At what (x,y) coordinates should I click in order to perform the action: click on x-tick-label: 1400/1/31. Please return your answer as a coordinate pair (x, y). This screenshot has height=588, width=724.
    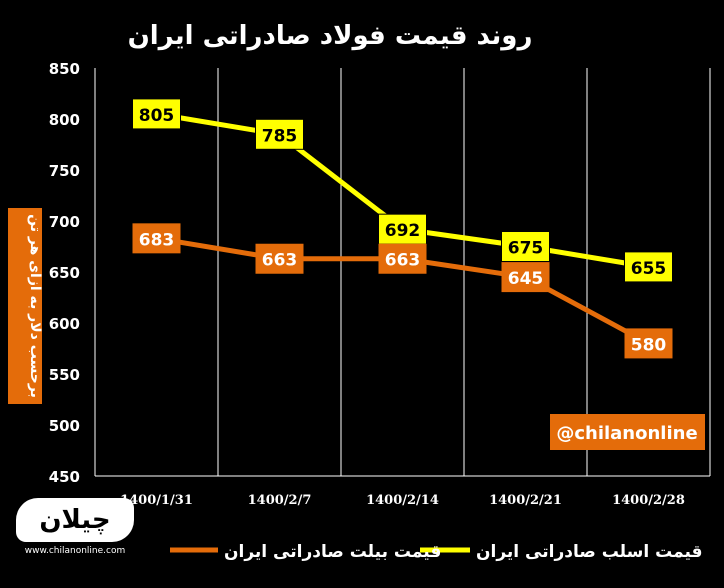
    Looking at the image, I should click on (156, 500).